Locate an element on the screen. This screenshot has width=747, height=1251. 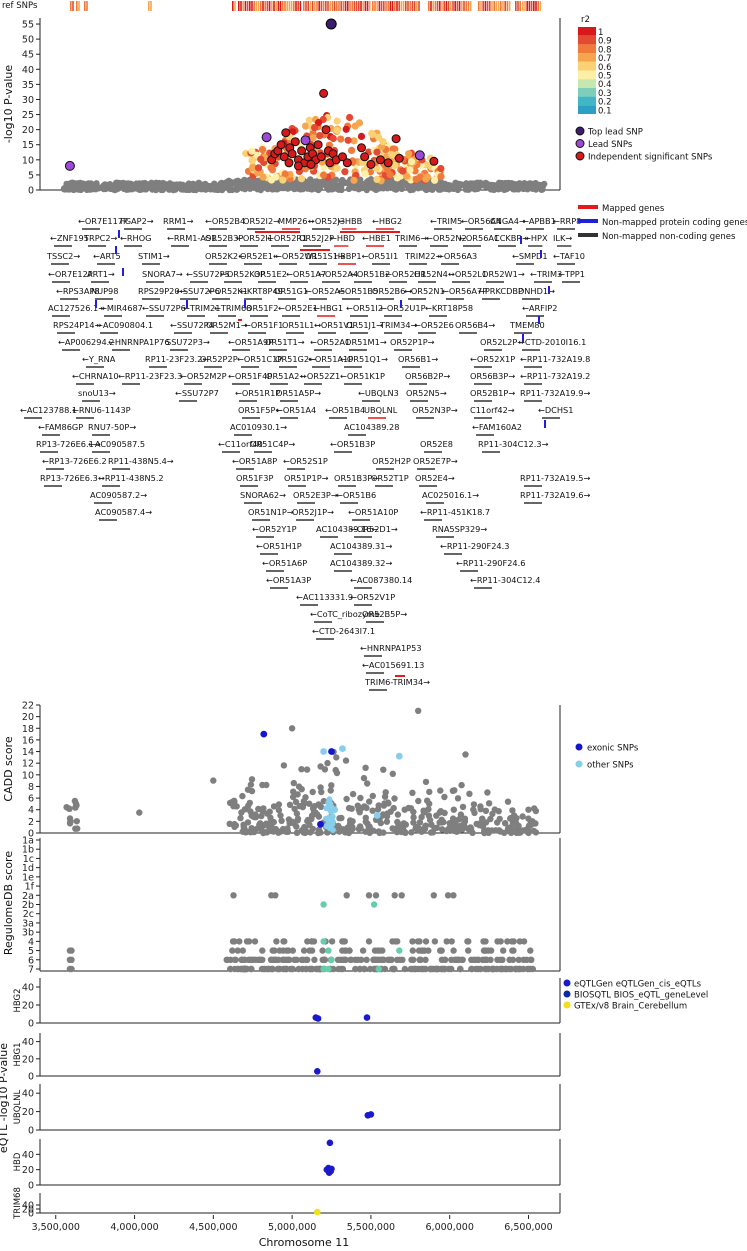
gene-label: OR51N1P→ is located at coordinates (271, 512).